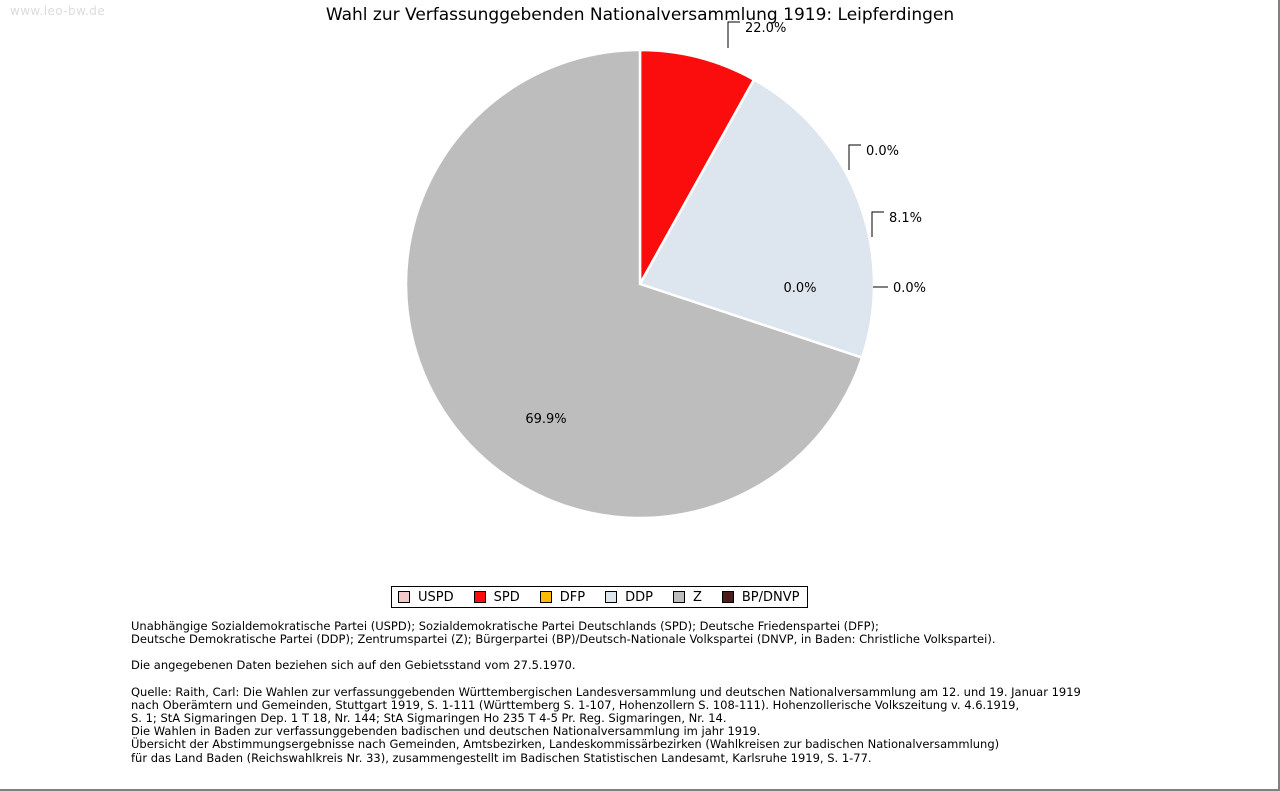 This screenshot has height=791, width=1280. I want to click on slice-label-ddp: 22.0%, so click(765, 28).